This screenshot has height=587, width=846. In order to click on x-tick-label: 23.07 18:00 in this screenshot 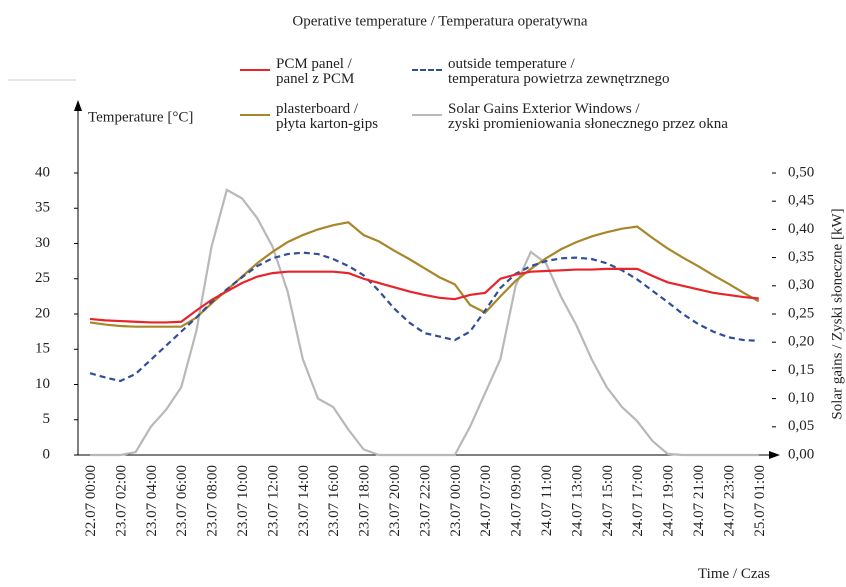, I will do `click(365, 501)`.